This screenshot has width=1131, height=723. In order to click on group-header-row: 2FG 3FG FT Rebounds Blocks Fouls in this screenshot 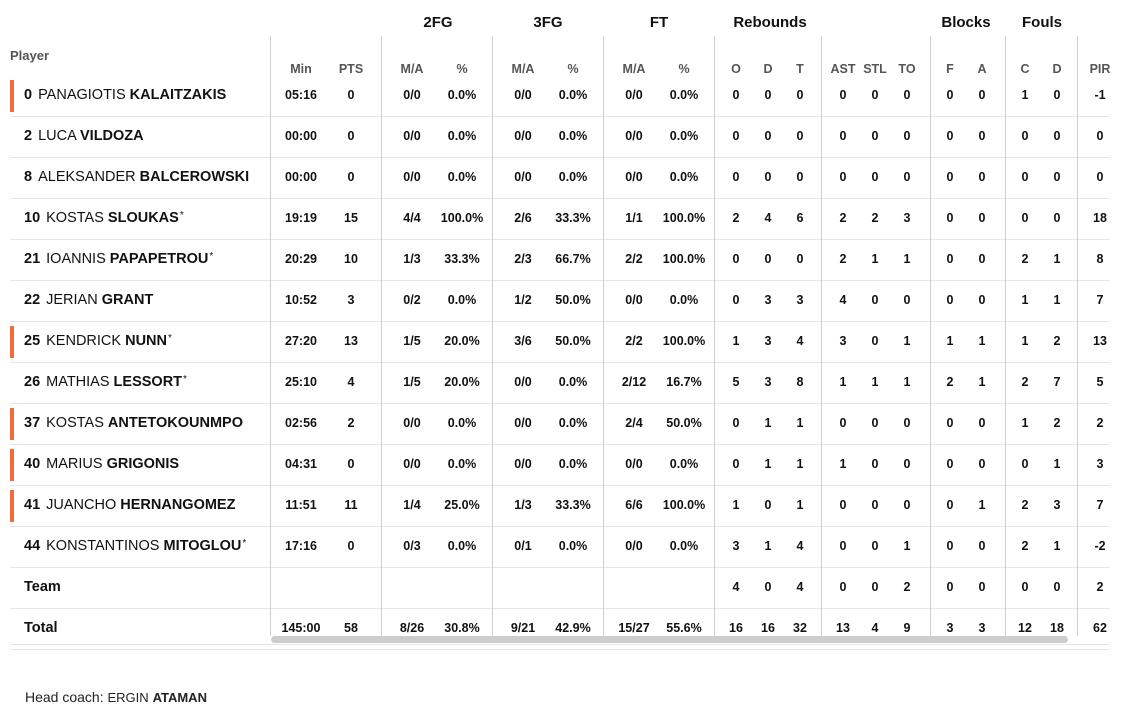, I will do `click(560, 18)`.